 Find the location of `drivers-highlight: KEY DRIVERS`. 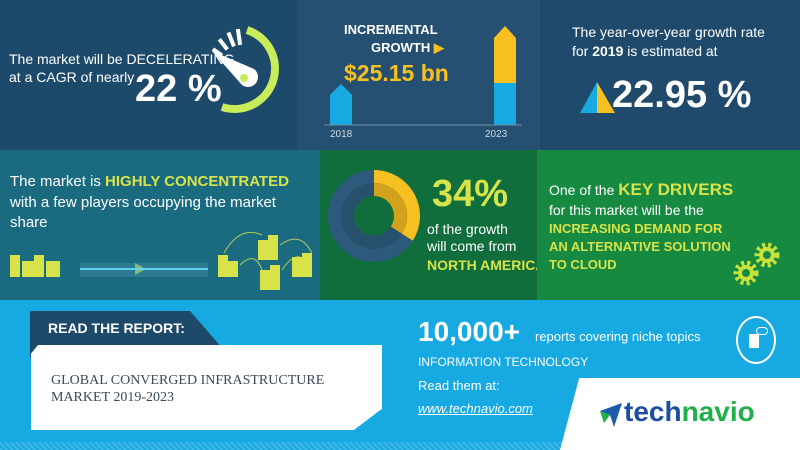

drivers-highlight: KEY DRIVERS is located at coordinates (676, 189).